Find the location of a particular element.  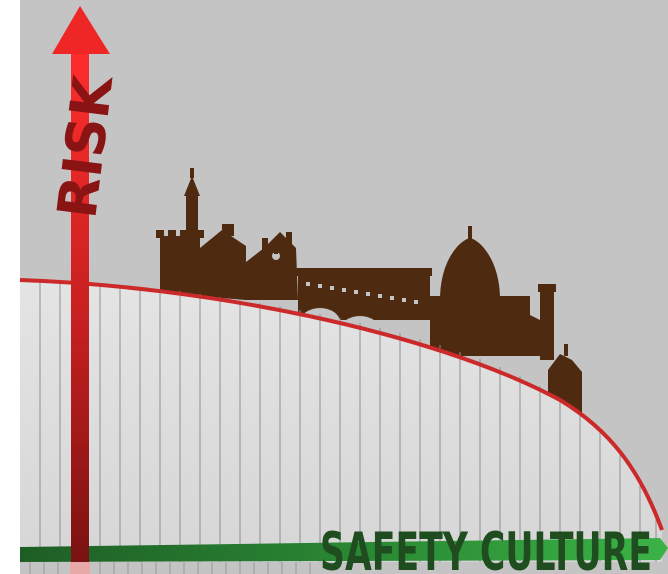

safety-culture-label: SAFETY CULTURE is located at coordinates (486, 548).